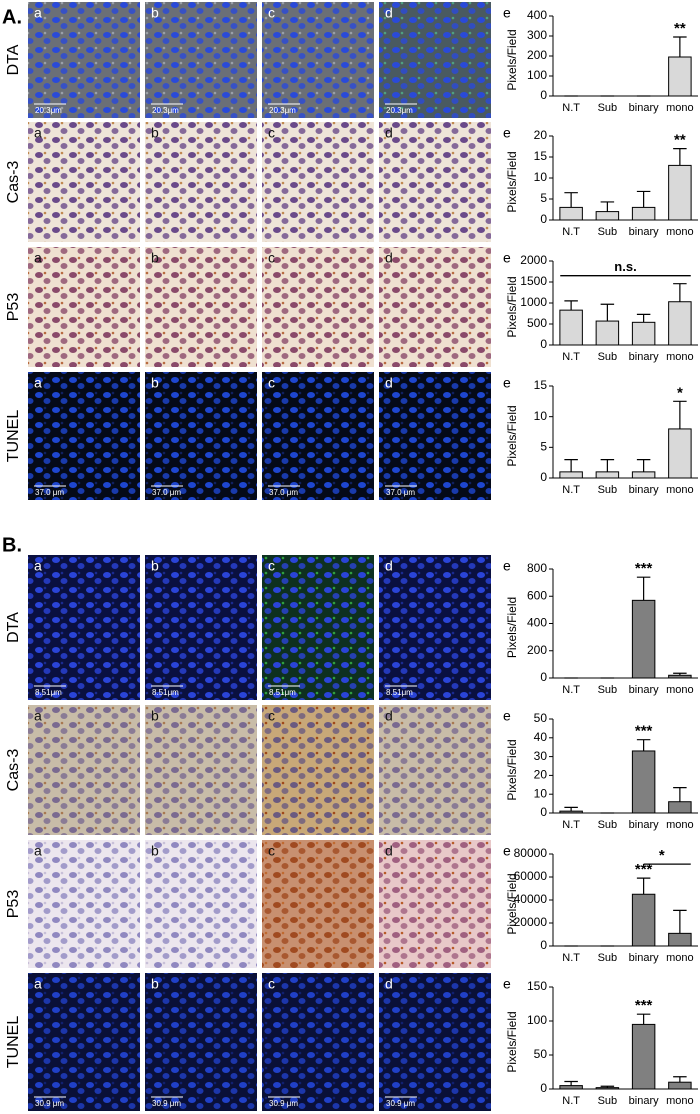 This screenshot has height=1114, width=700. I want to click on annotation: **, so click(680, 140).